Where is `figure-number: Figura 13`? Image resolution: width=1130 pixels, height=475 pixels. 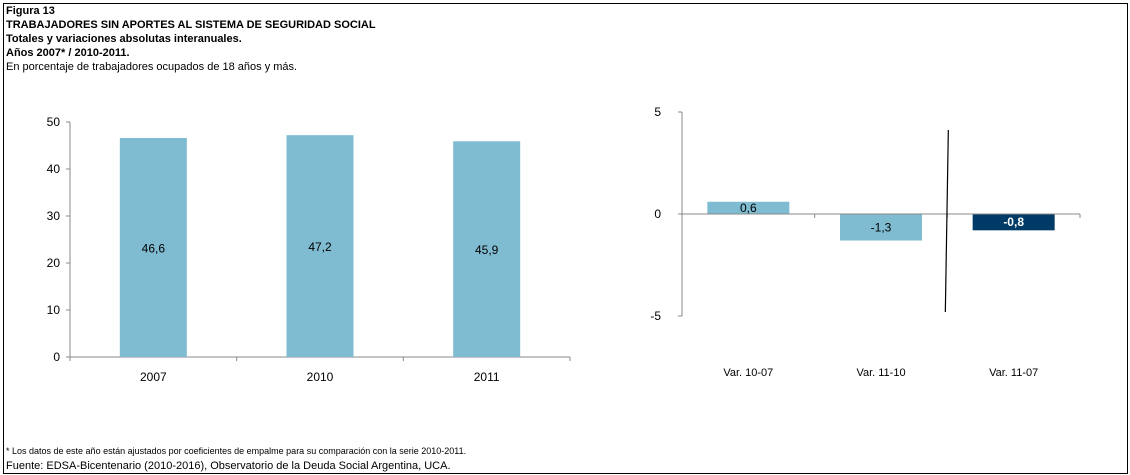
figure-number: Figura 13 is located at coordinates (30, 11).